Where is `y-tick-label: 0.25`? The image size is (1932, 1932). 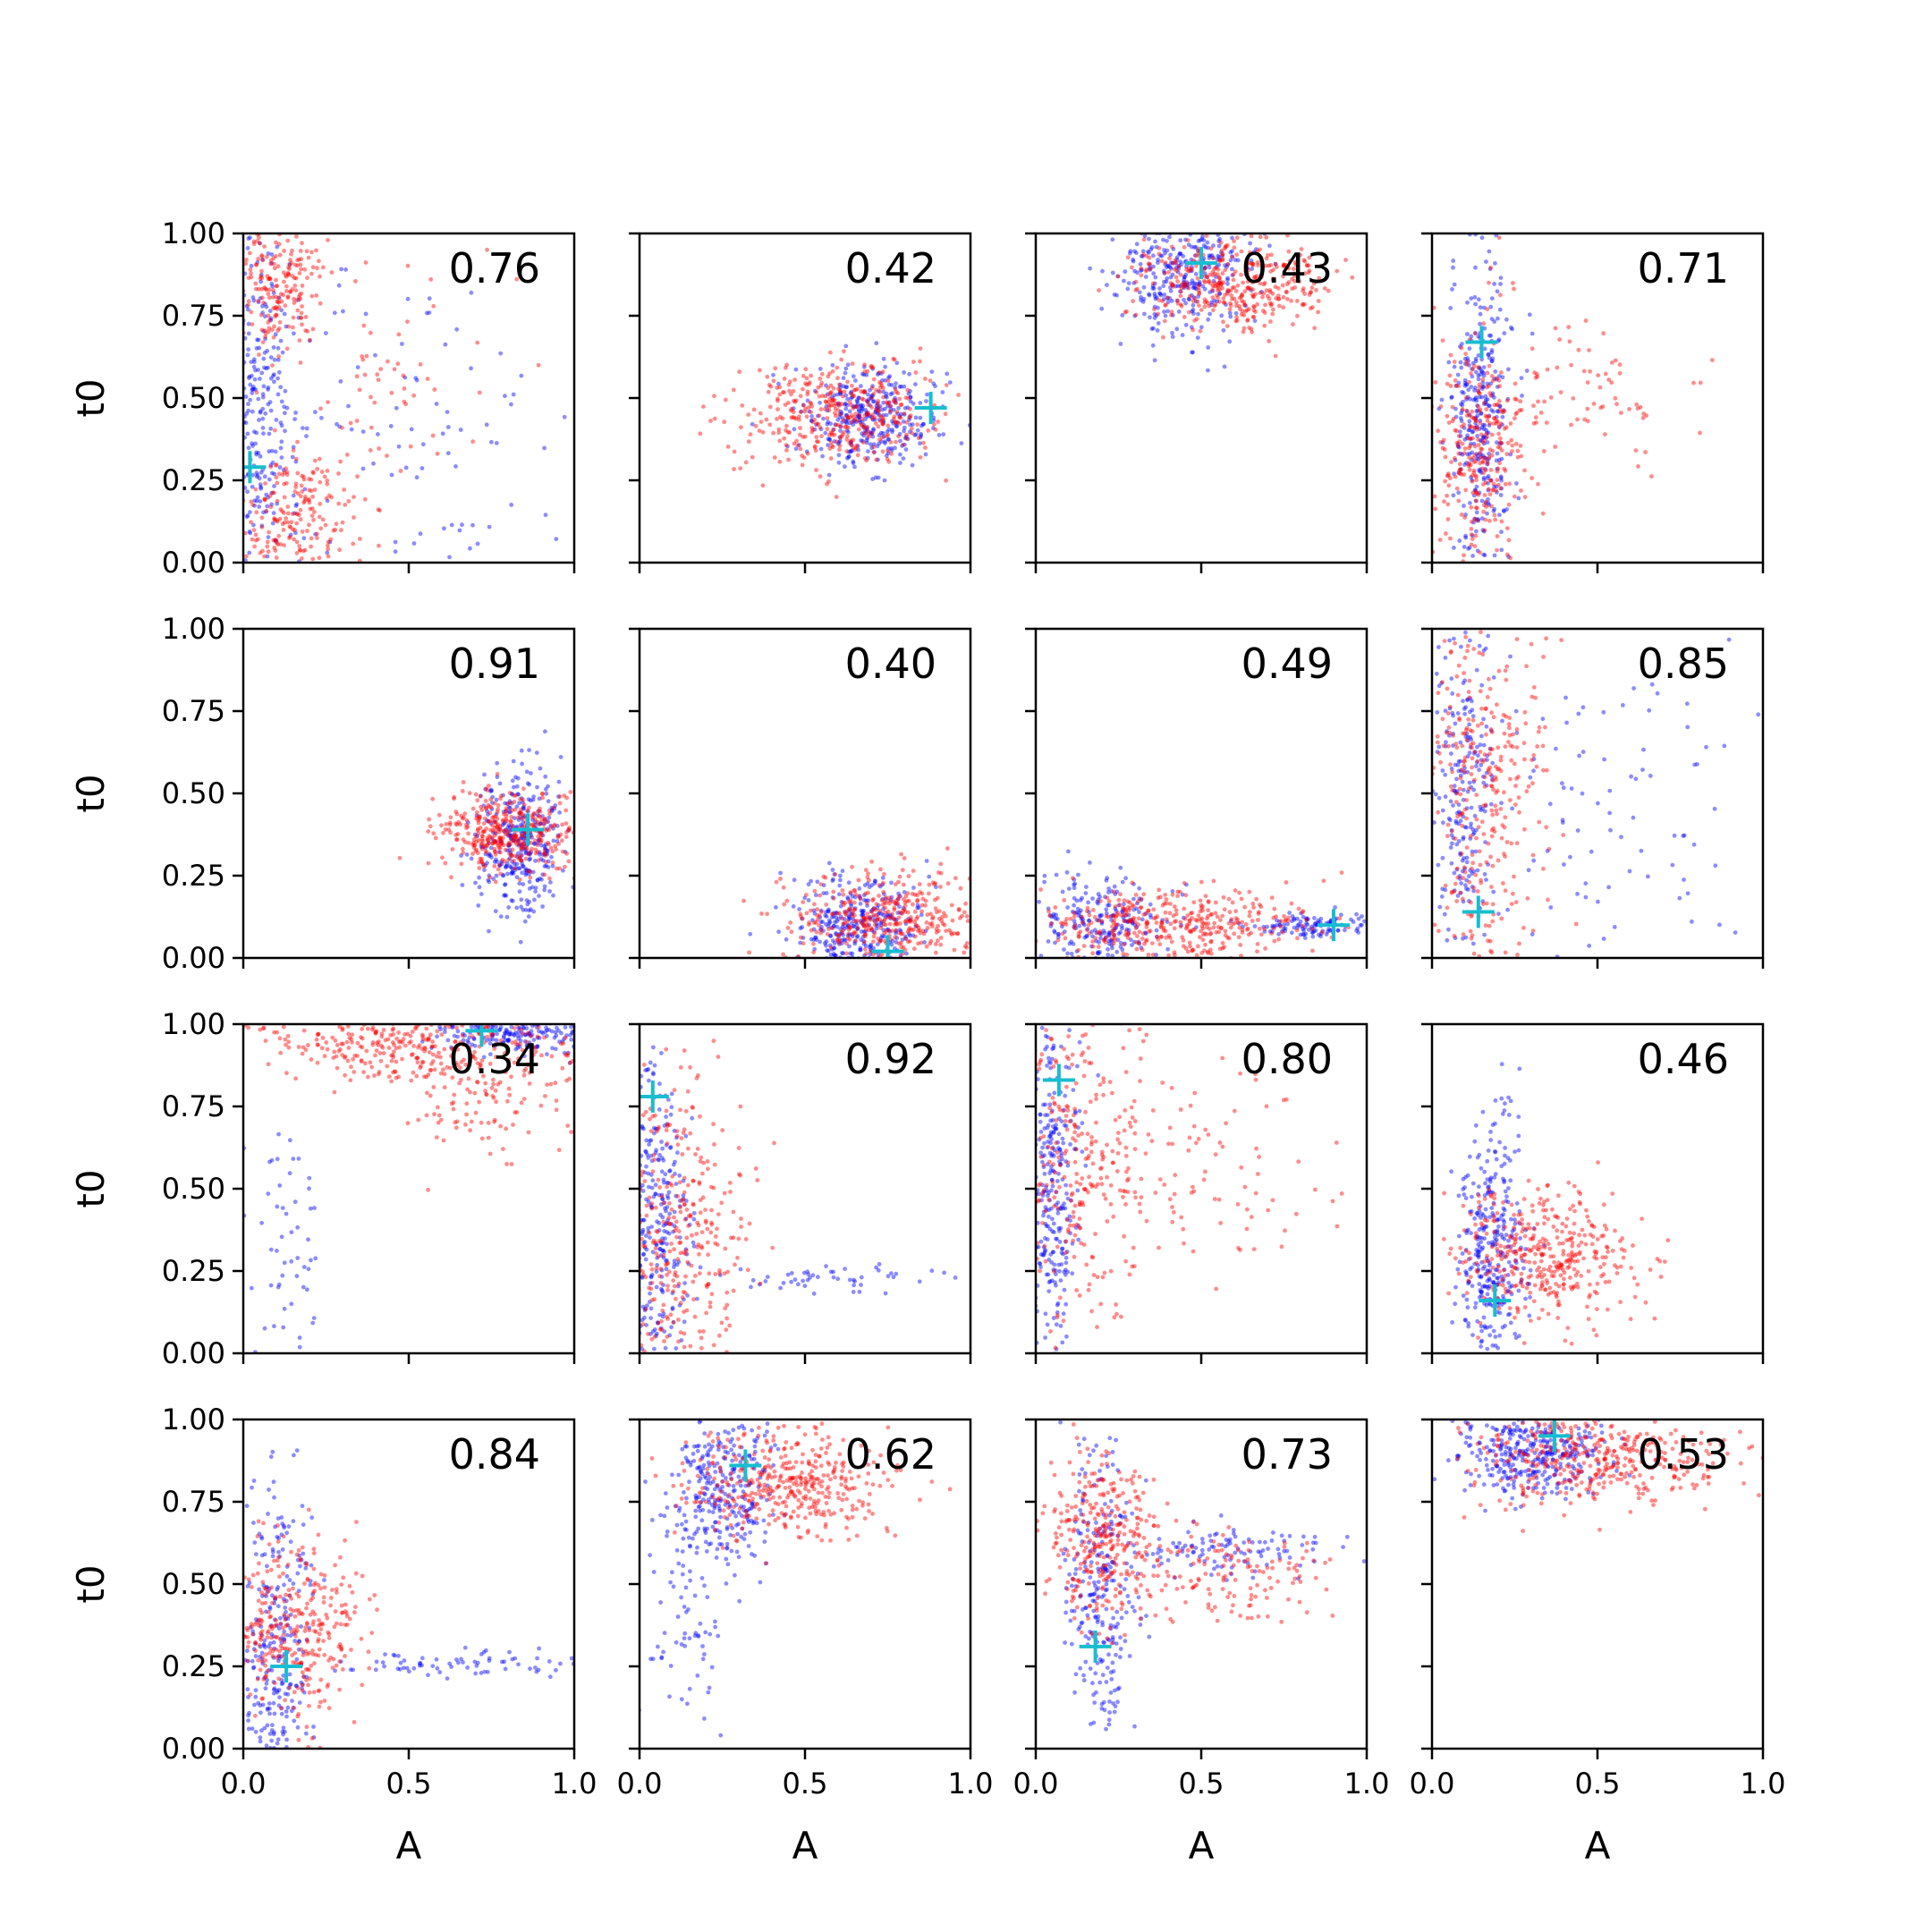
y-tick-label: 0.25 is located at coordinates (193, 480).